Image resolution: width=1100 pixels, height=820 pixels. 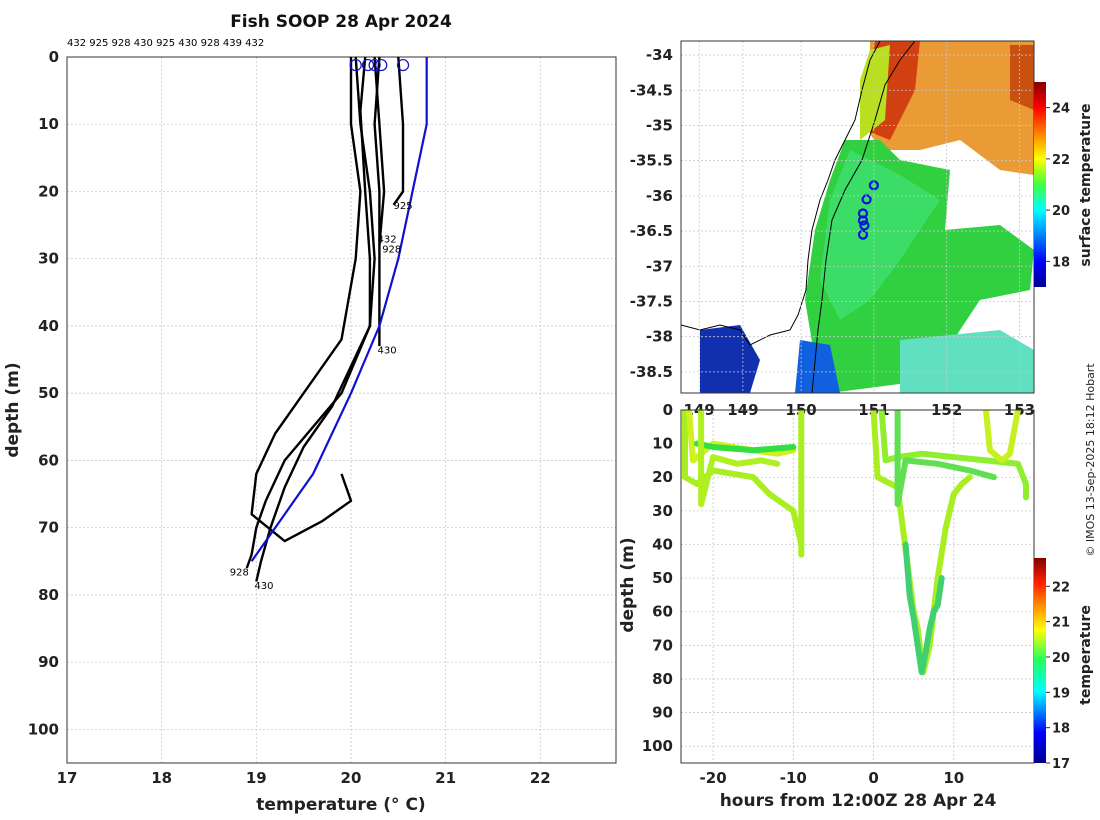 I want to click on series-profile-f, so click(x=306, y=300).